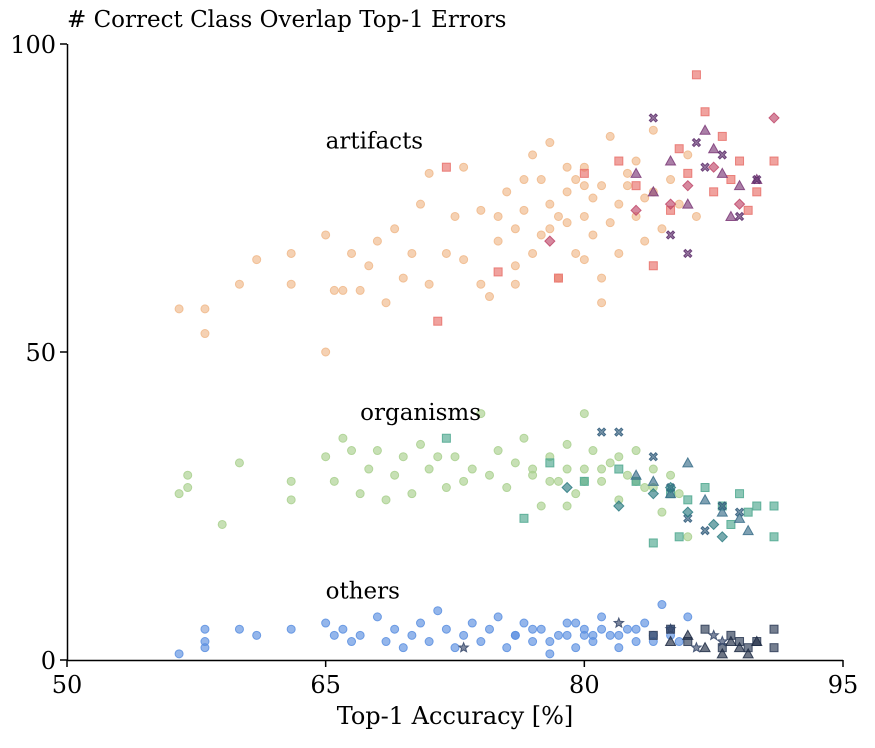  I want to click on y-tick-label-2: 100, so click(33, 45).